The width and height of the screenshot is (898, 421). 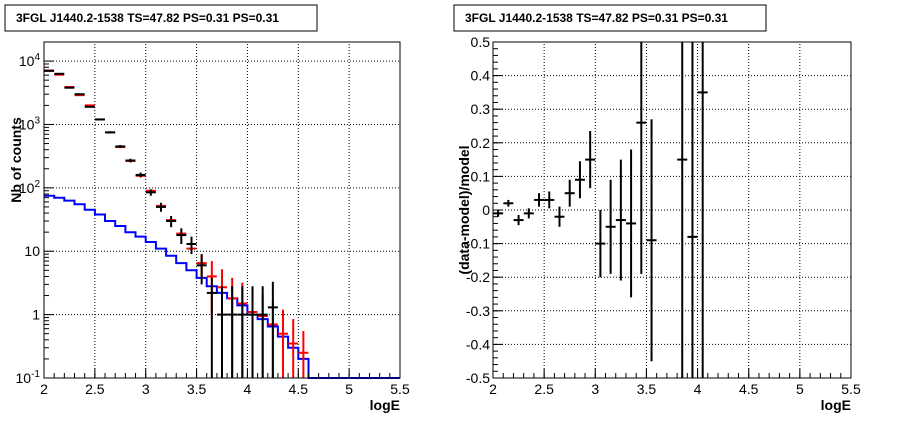 What do you see at coordinates (481, 42) in the screenshot?
I see `y-tick-label: 0.5` at bounding box center [481, 42].